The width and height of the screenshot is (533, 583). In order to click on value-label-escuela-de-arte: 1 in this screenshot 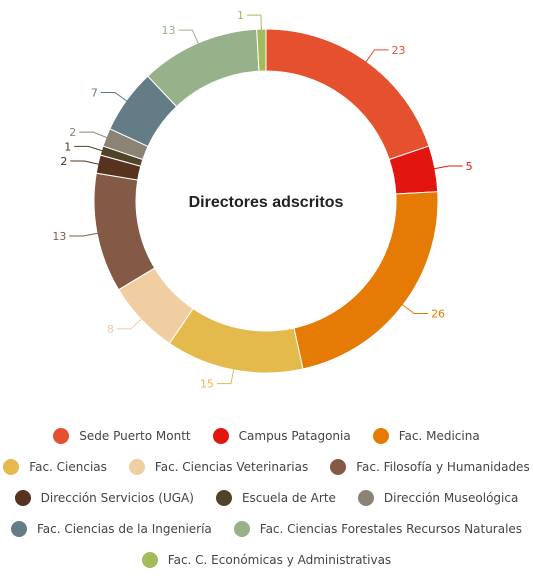, I will do `click(67, 146)`.